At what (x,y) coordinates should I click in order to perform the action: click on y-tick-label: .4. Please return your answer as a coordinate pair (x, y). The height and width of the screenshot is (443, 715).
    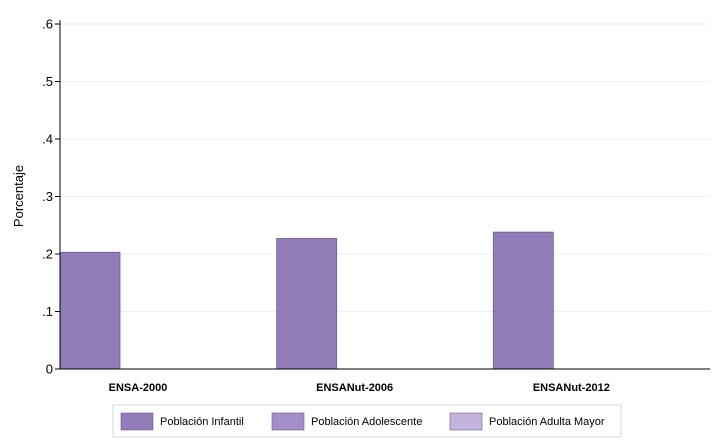
    Looking at the image, I should click on (47, 139).